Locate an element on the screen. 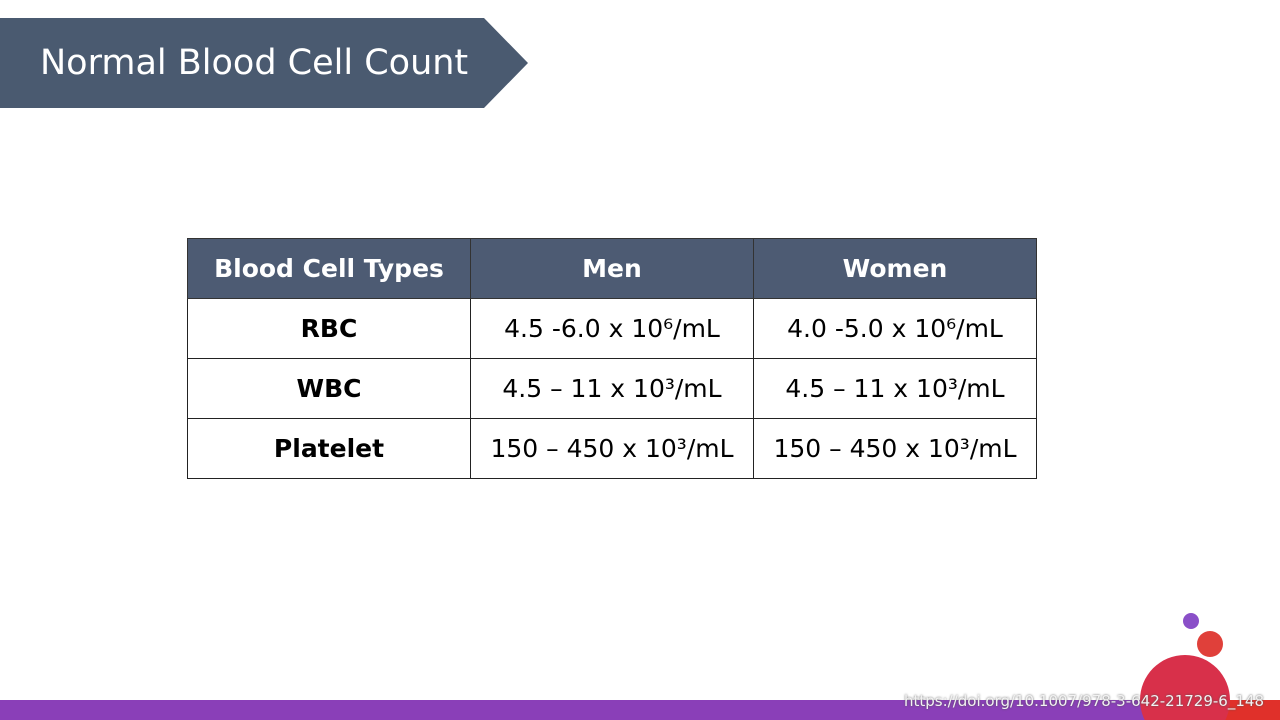 The image size is (1280, 720). table-row: WBC 4.5 – 11 x 10³/mL 4.5 – 11 x 10³/mL is located at coordinates (612, 388).